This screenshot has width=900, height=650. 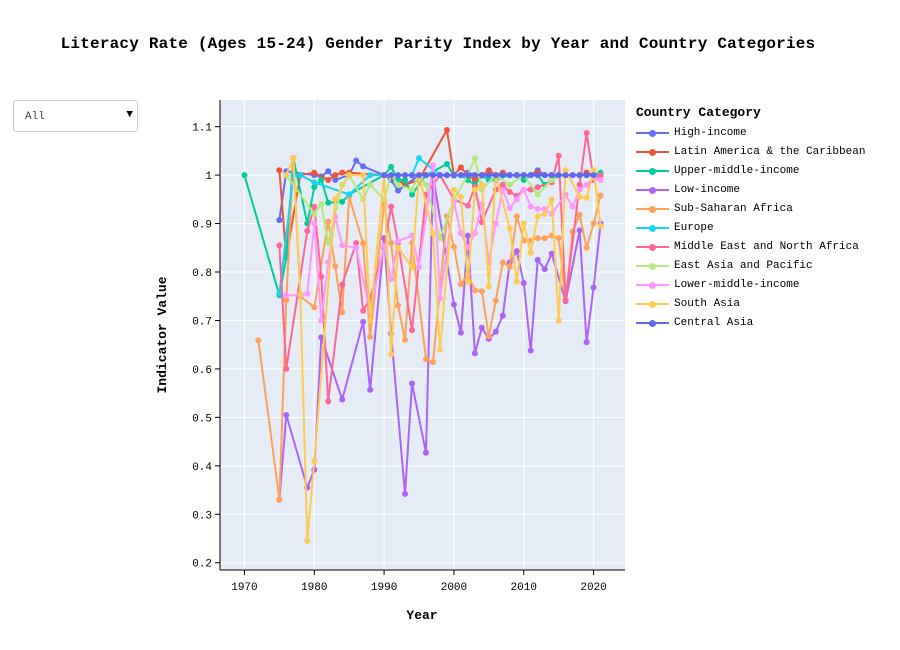 I want to click on legend-item: East Asia and Pacific, so click(x=767, y=269).